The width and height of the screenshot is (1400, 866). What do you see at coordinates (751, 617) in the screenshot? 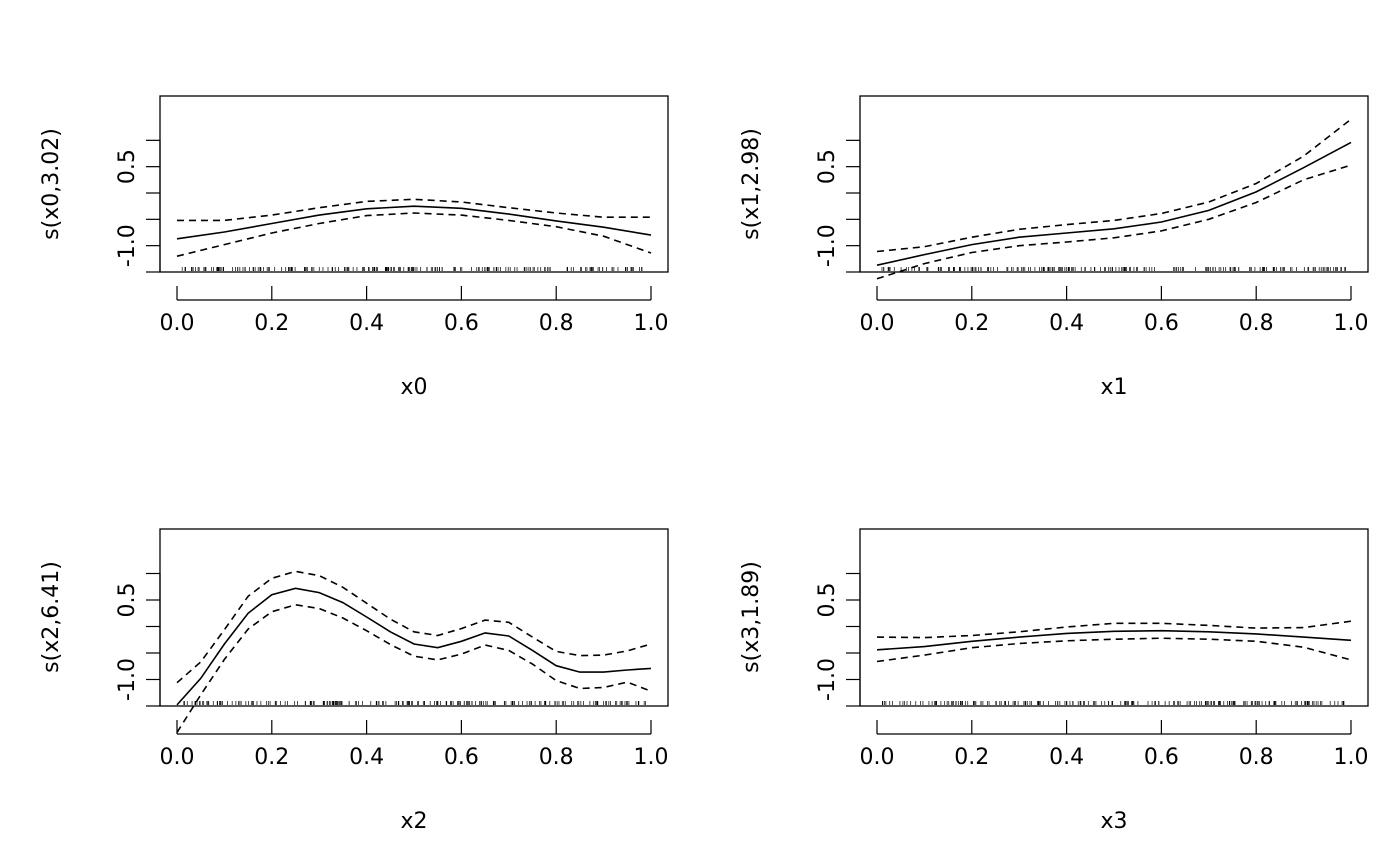
I see `y-axis-label: s(x3,1.89)` at bounding box center [751, 617].